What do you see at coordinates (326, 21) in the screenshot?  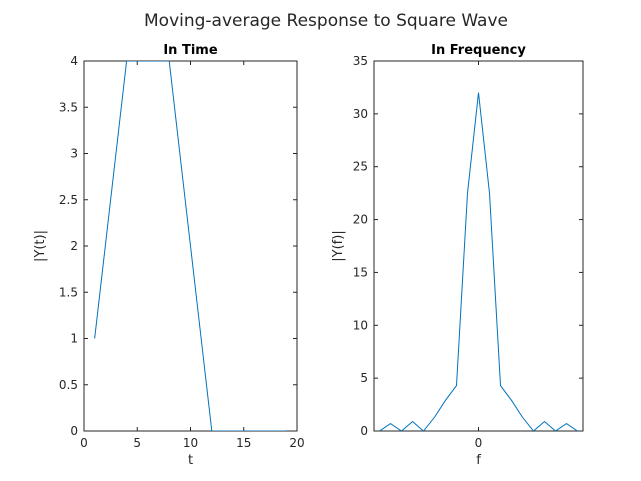 I see `figure-title: Moving-average Response to Square Wave` at bounding box center [326, 21].